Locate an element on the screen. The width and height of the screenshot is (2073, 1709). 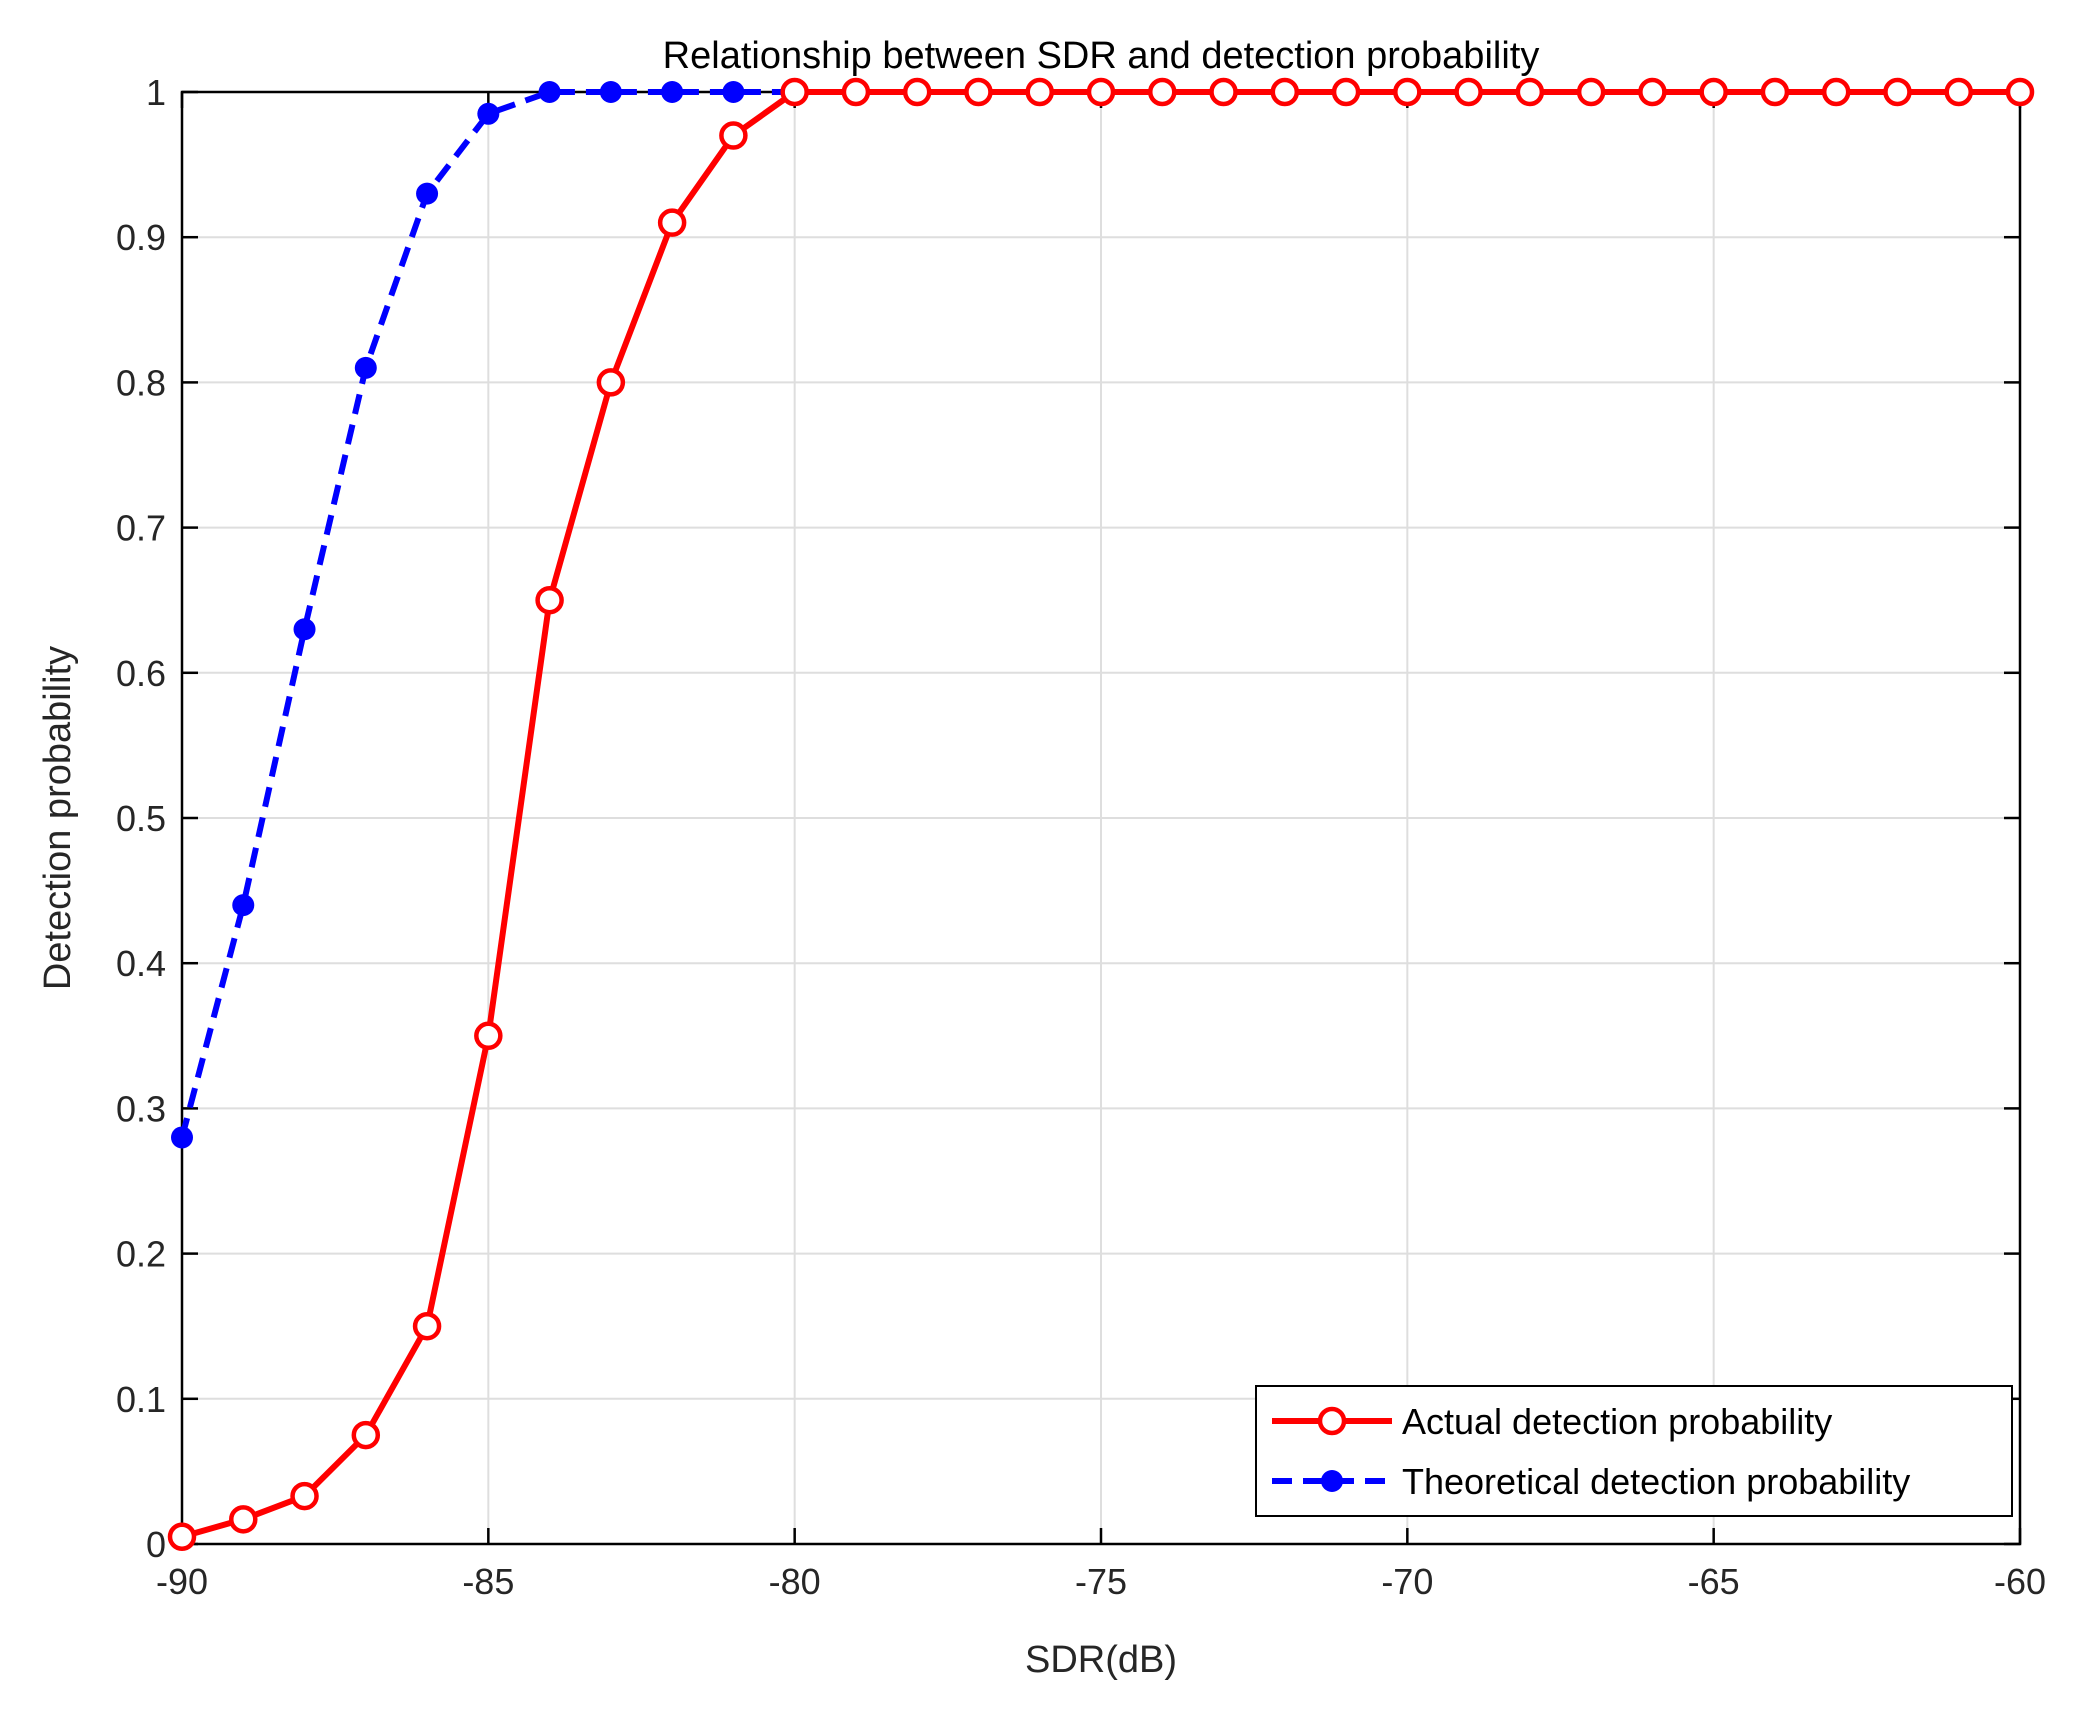
legend-box is located at coordinates (1634, 1451).